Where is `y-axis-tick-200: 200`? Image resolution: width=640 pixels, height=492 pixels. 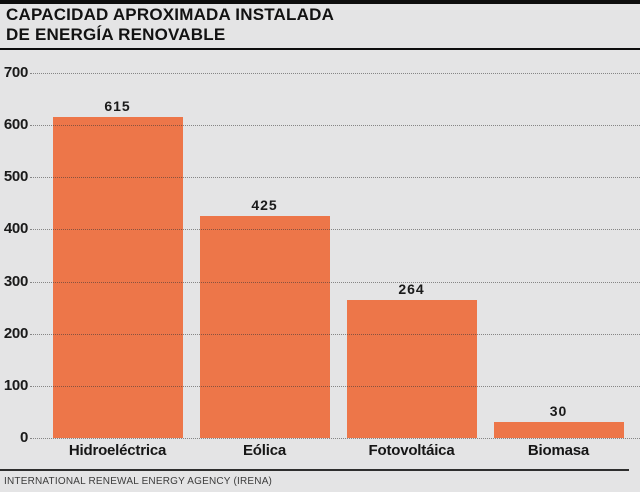
y-axis-tick-200: 200 is located at coordinates (15, 333).